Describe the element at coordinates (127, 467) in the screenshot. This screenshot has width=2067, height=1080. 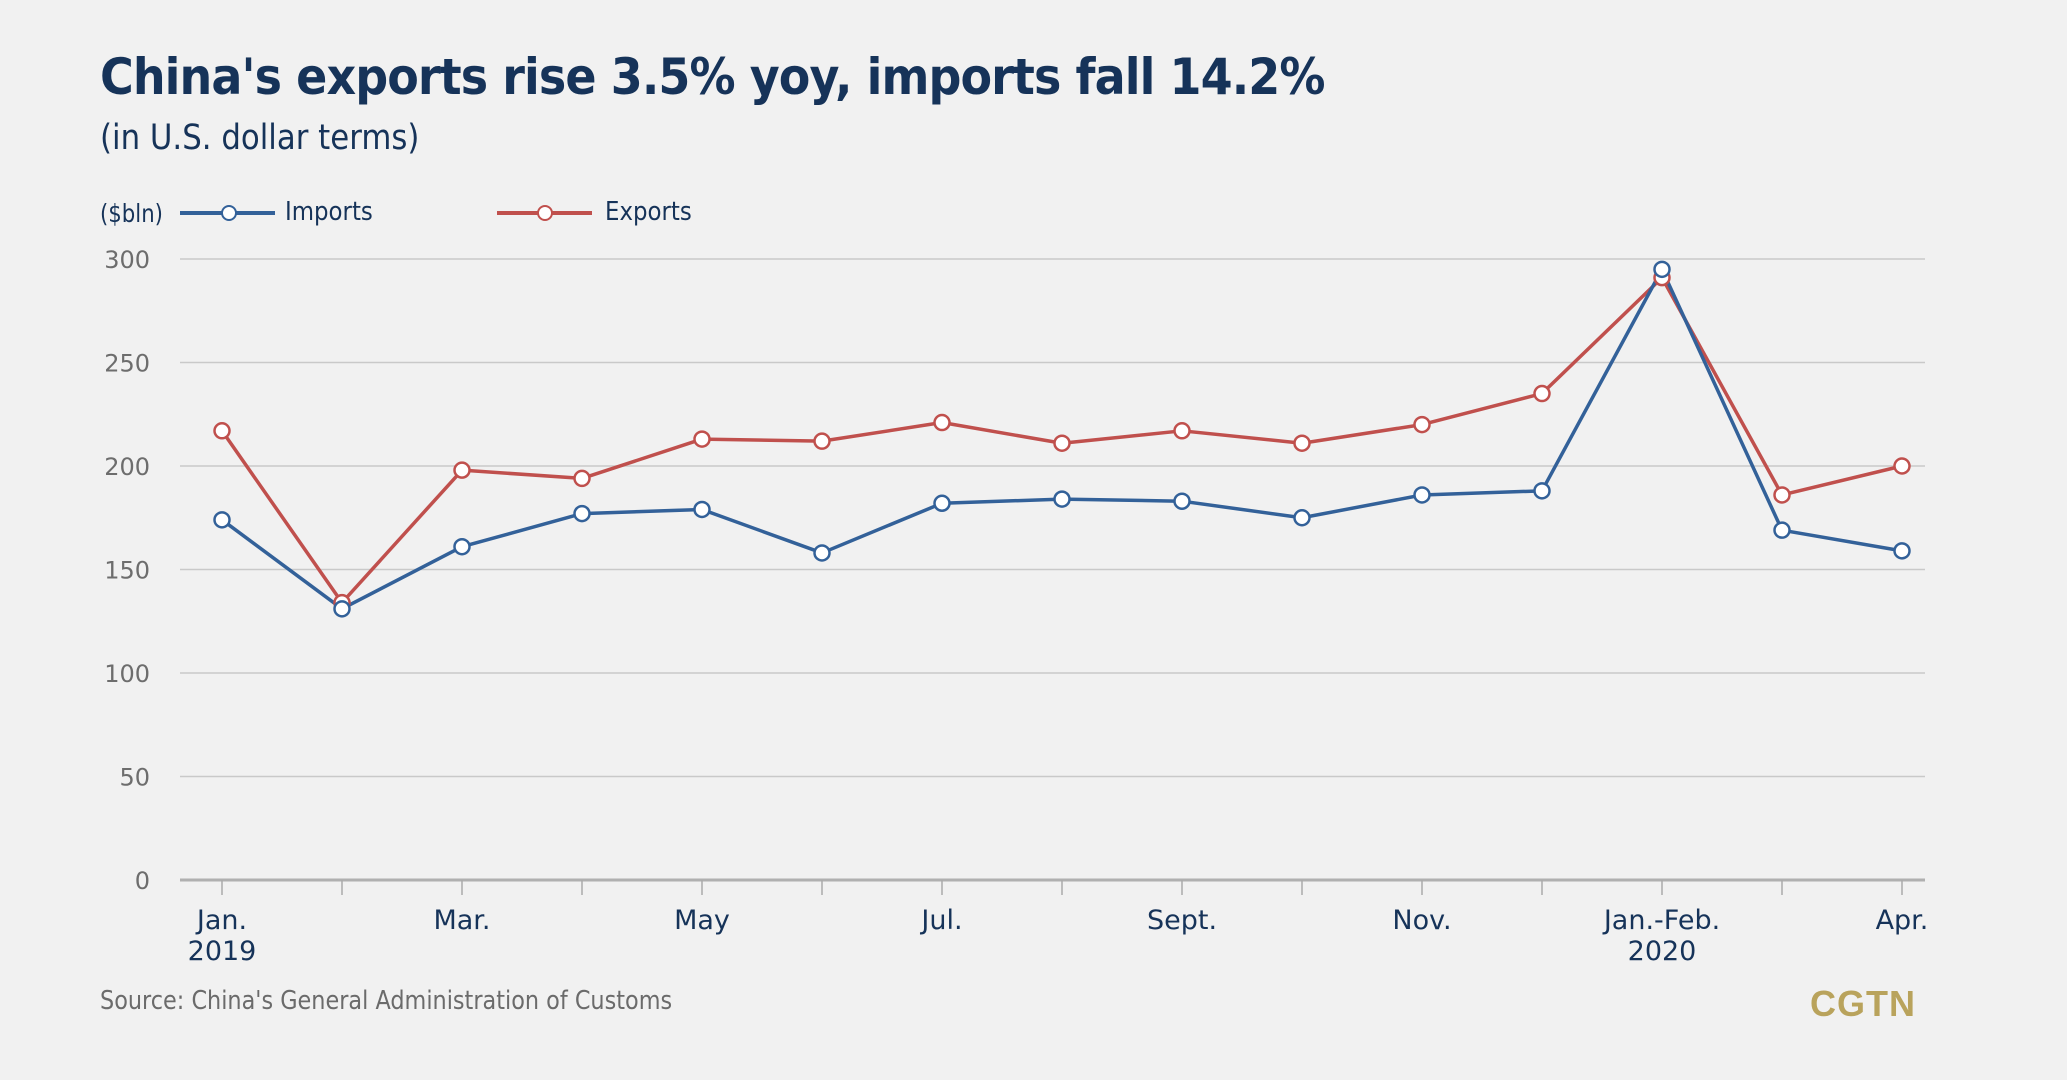
I see `y-tick-label: 200` at that location.